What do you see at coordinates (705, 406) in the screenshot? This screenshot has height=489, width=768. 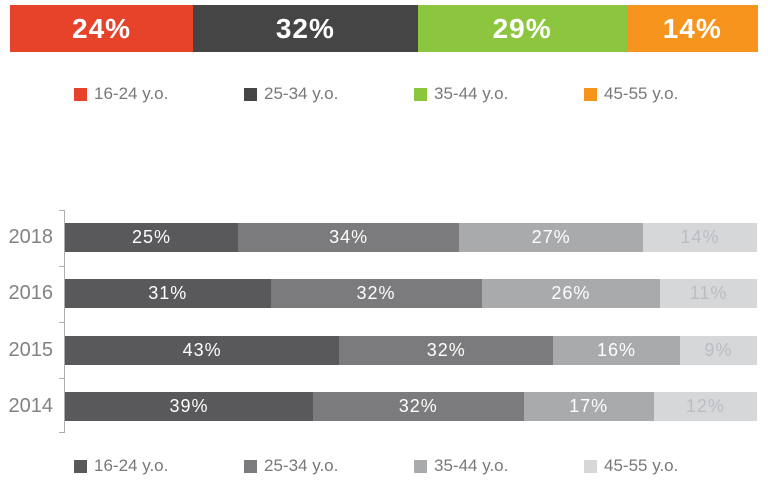 I see `bar-segment-2014-45-55-y-o-: 12%` at bounding box center [705, 406].